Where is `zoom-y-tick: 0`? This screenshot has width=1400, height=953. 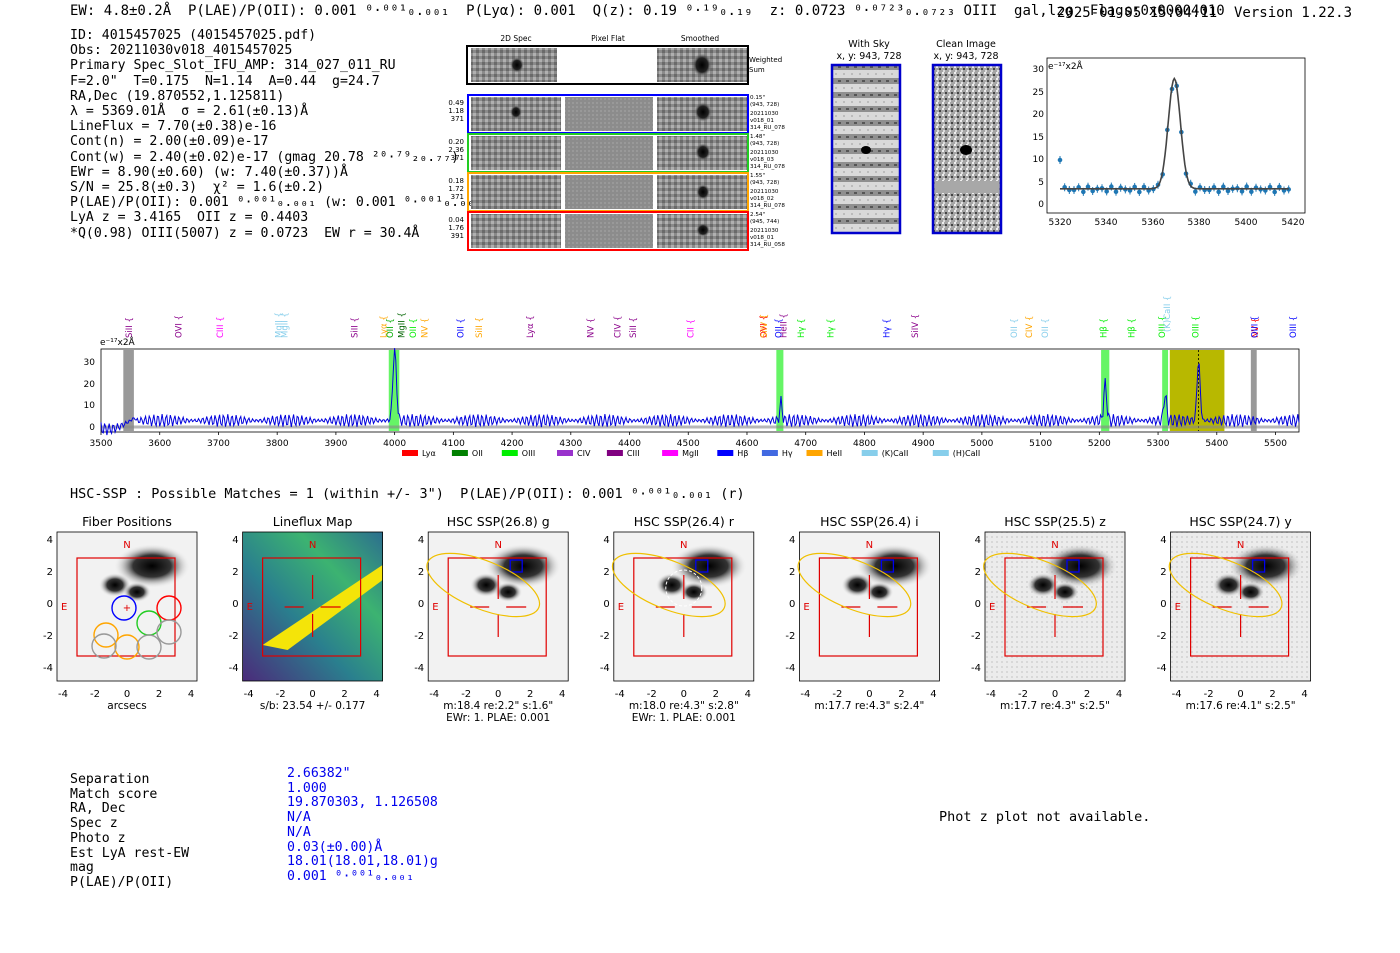
zoom-y-tick: 0 is located at coordinates (1041, 205).